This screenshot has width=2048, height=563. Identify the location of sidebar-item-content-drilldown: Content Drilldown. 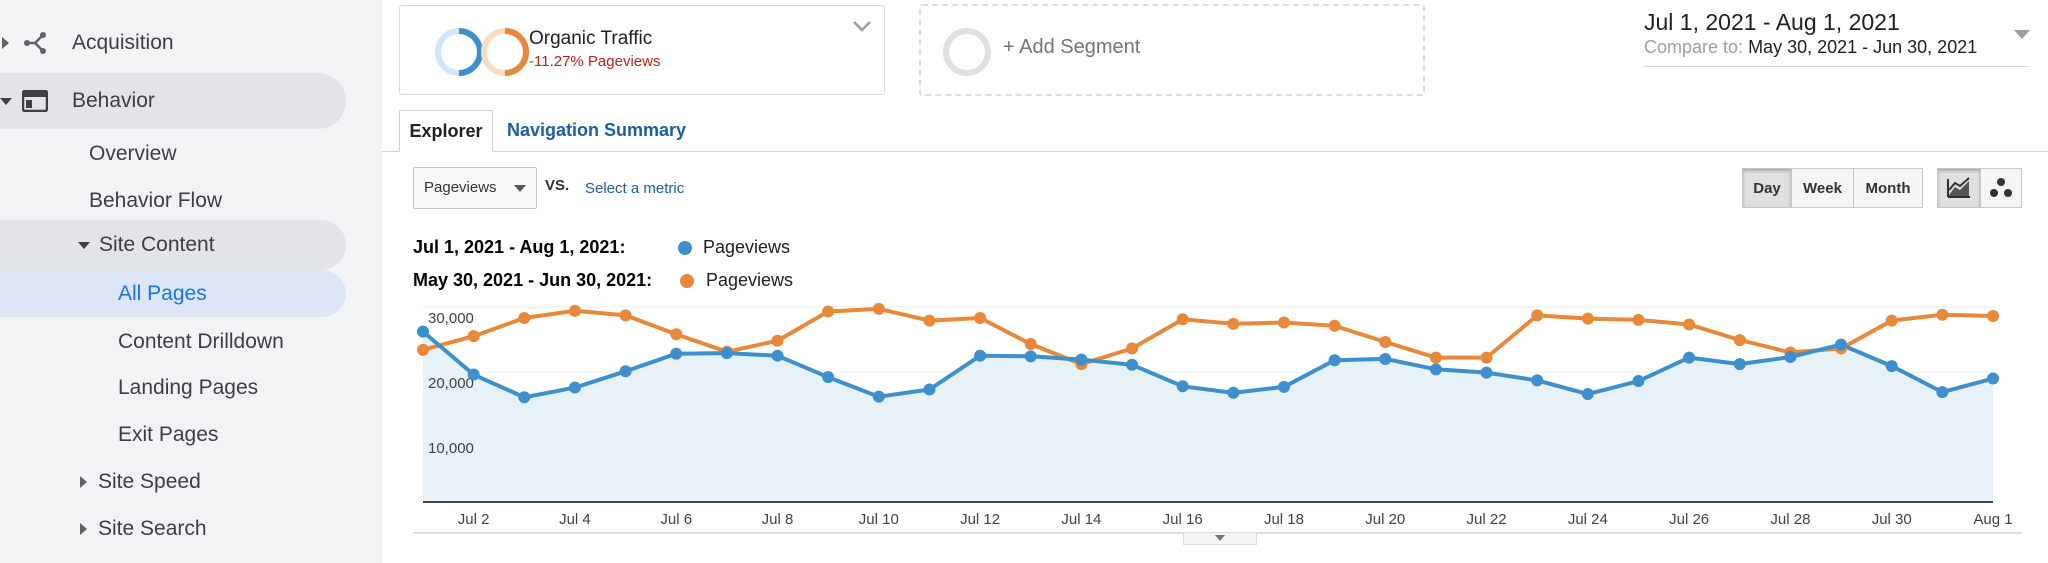
(142, 342).